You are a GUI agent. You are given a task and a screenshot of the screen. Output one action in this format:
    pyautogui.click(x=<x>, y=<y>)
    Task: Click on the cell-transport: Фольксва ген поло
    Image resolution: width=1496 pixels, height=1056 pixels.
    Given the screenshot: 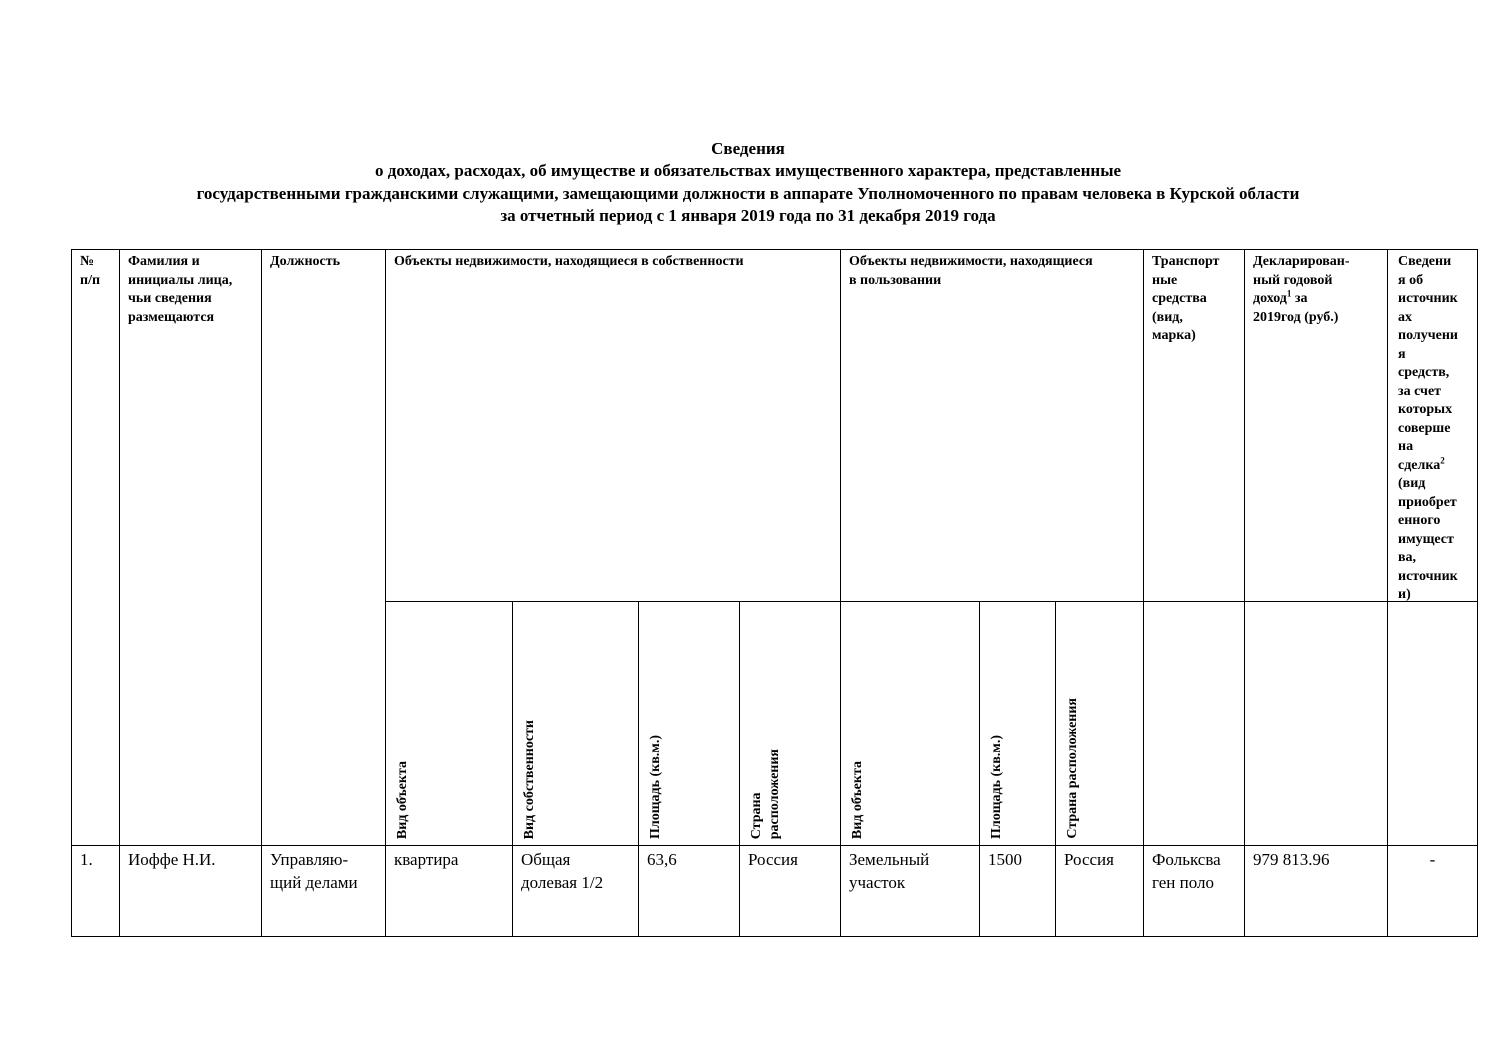 What is the action you would take?
    pyautogui.click(x=1194, y=891)
    